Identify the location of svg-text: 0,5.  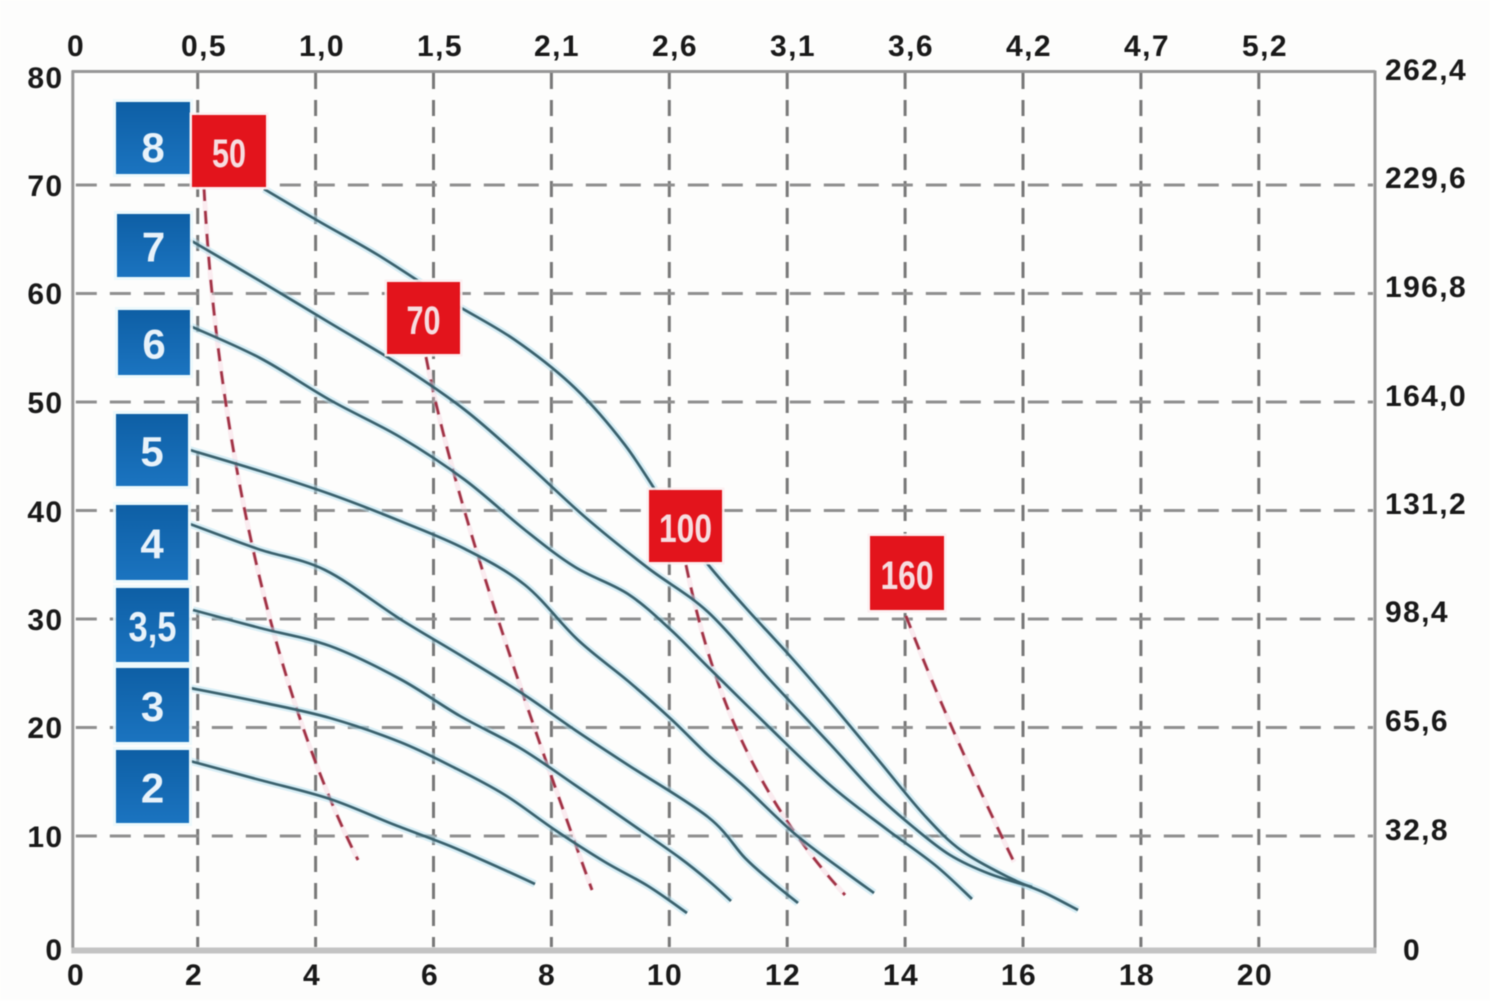
(204, 46).